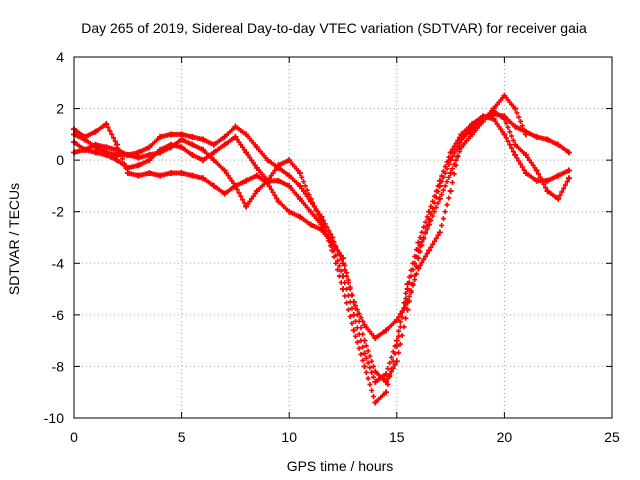 The height and width of the screenshot is (480, 640). I want to click on y-tick-label: 0, so click(60, 160).